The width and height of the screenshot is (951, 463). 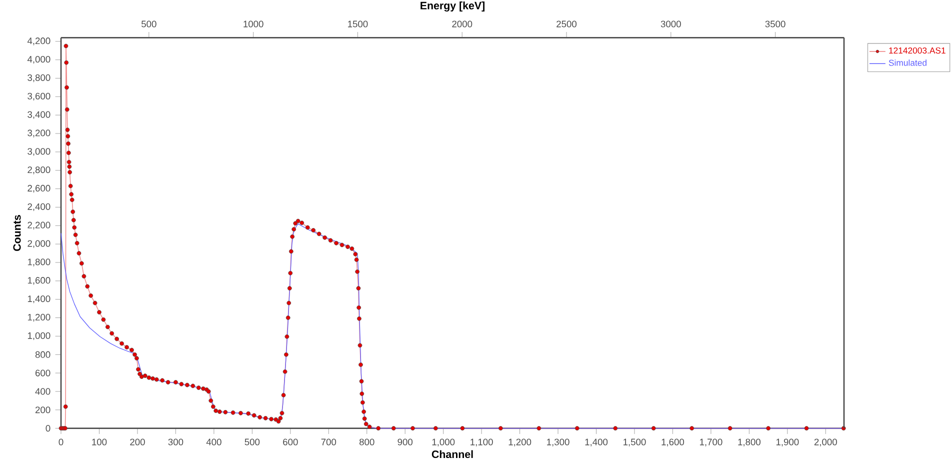 What do you see at coordinates (39, 262) in the screenshot?
I see `y-tick-label: 1,800` at bounding box center [39, 262].